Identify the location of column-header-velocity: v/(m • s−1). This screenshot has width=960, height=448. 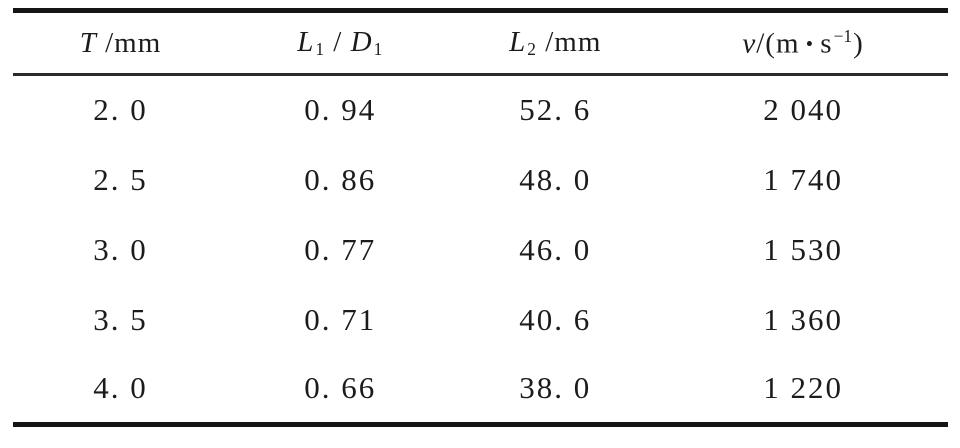
(803, 43).